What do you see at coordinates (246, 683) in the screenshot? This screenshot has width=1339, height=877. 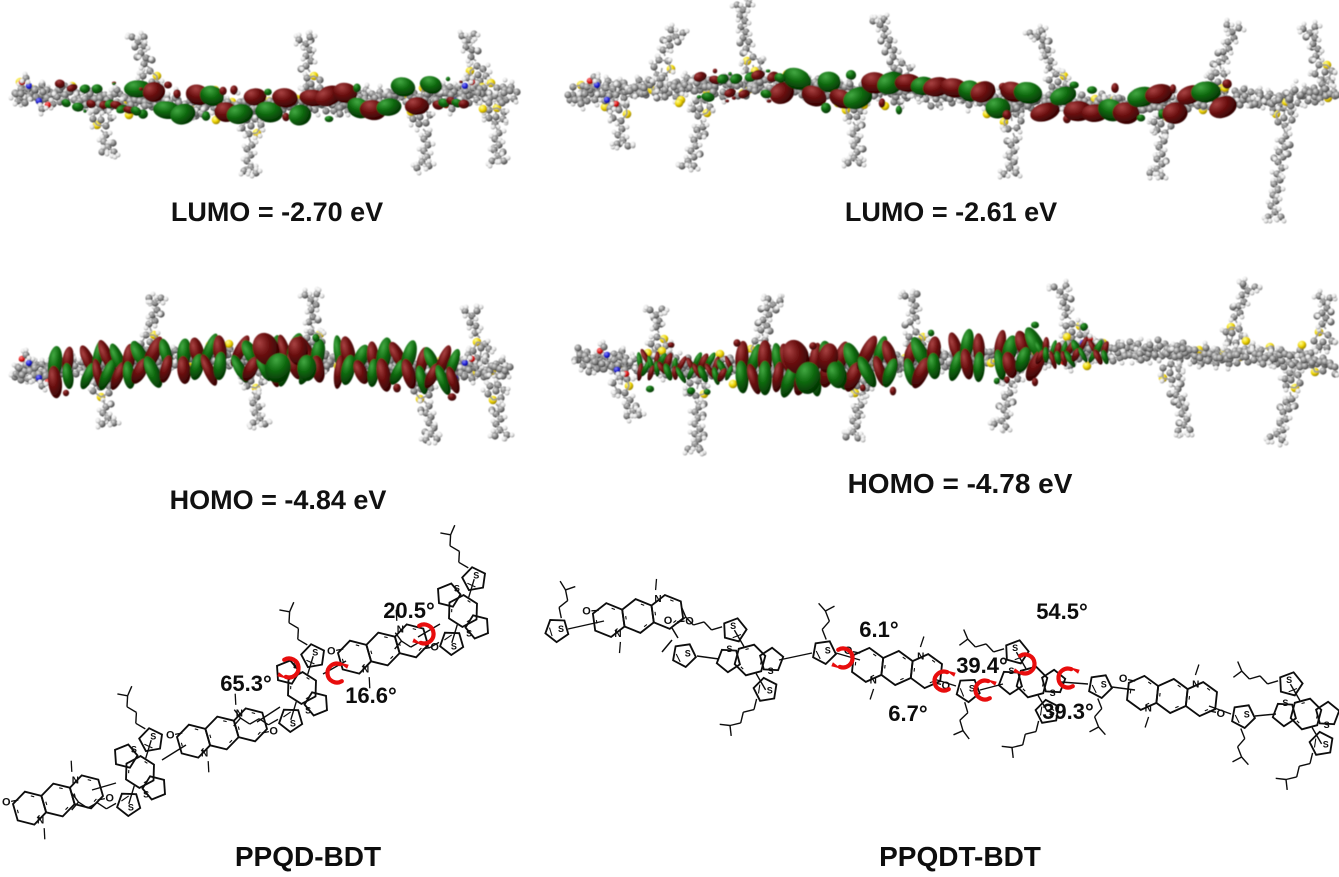 I see `svg-text: 65.3°` at bounding box center [246, 683].